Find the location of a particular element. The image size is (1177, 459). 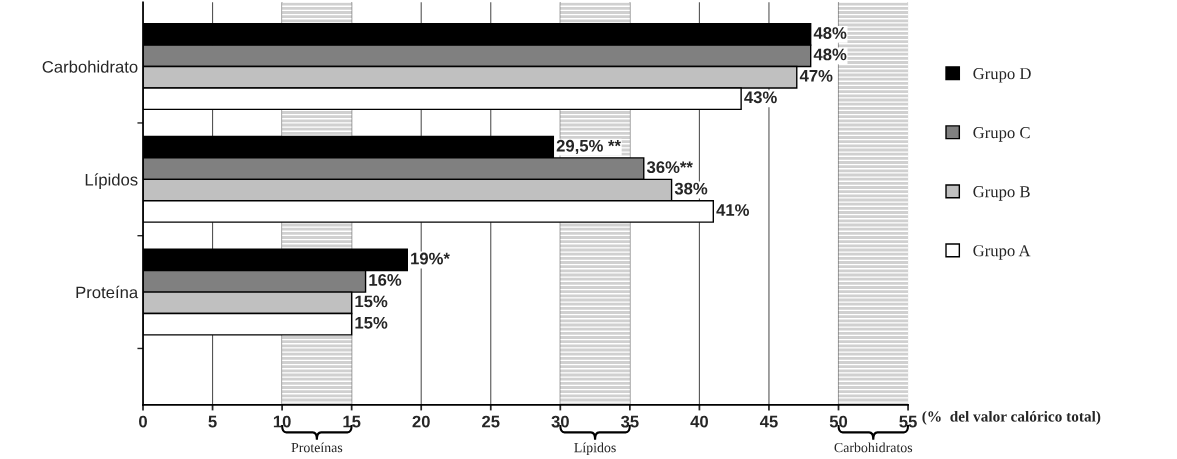

legend-label: Grupo D is located at coordinates (1002, 75).